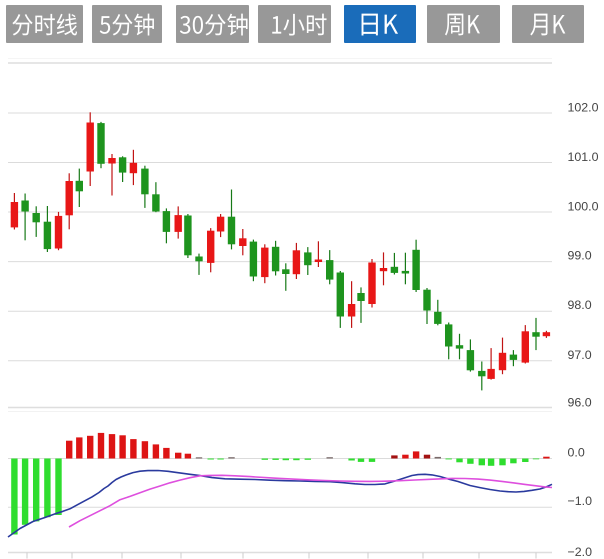 Image resolution: width=604 pixels, height=559 pixels. What do you see at coordinates (580, 305) in the screenshot?
I see `svg-text: 98.0` at bounding box center [580, 305].